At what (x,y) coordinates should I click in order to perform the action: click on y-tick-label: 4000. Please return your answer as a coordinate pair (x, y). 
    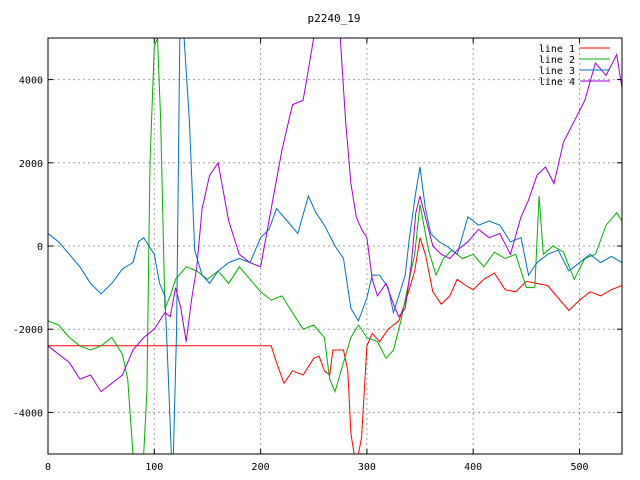
    Looking at the image, I should click on (31, 81).